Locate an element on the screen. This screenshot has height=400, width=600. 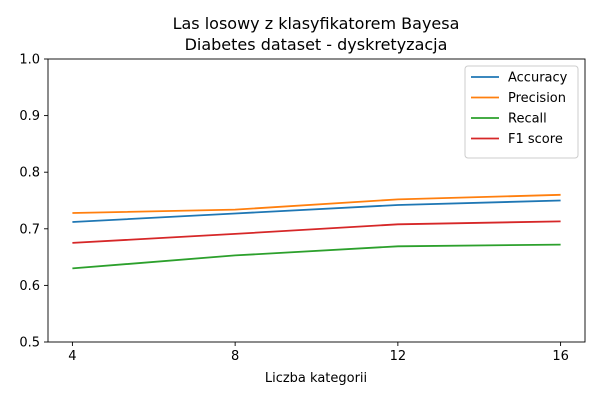
x-tick-label: 8 is located at coordinates (235, 356).